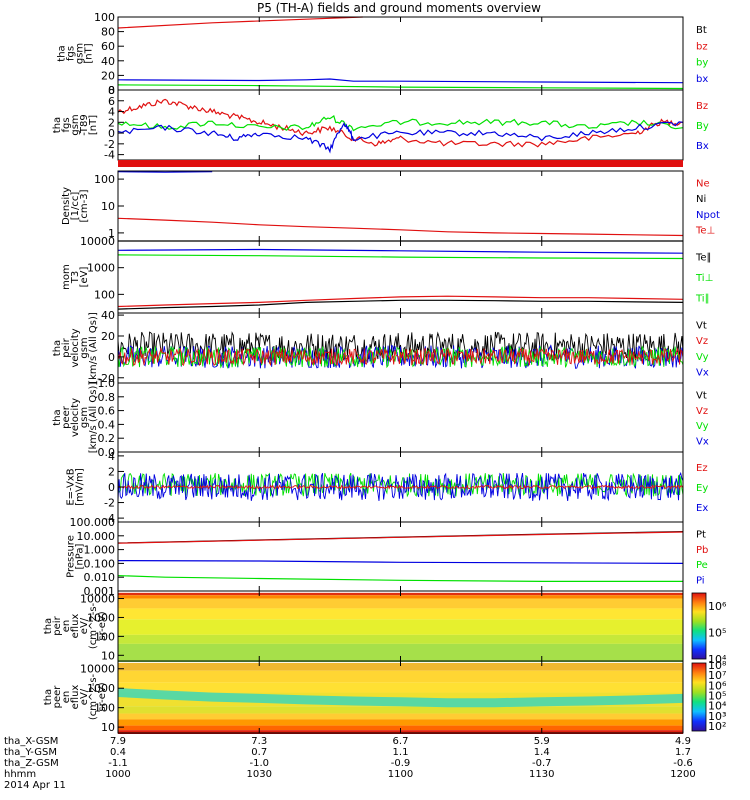  Describe the element at coordinates (31, 763) in the screenshot. I see `footer-row-label: tha_Z-GSM` at that location.